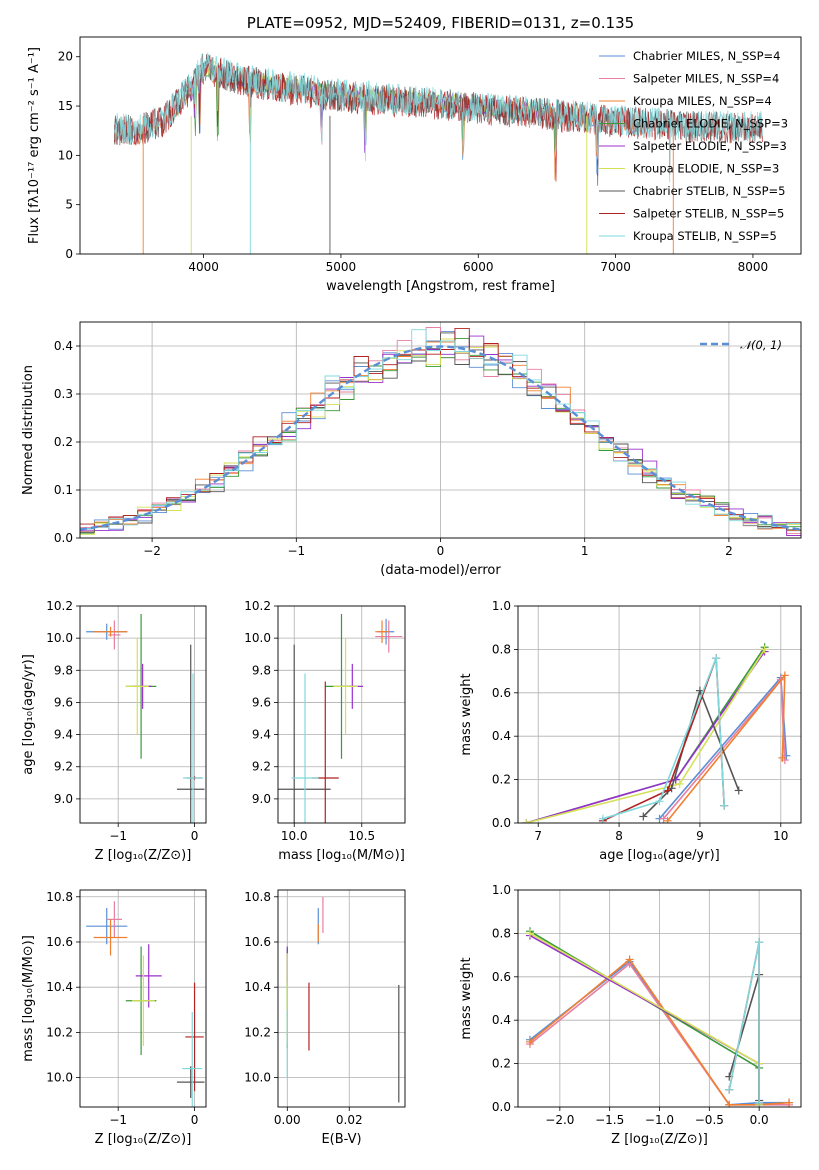 This screenshot has width=819, height=1170. What do you see at coordinates (261, 702) in the screenshot?
I see `y-tick-label: 9.6` at bounding box center [261, 702].